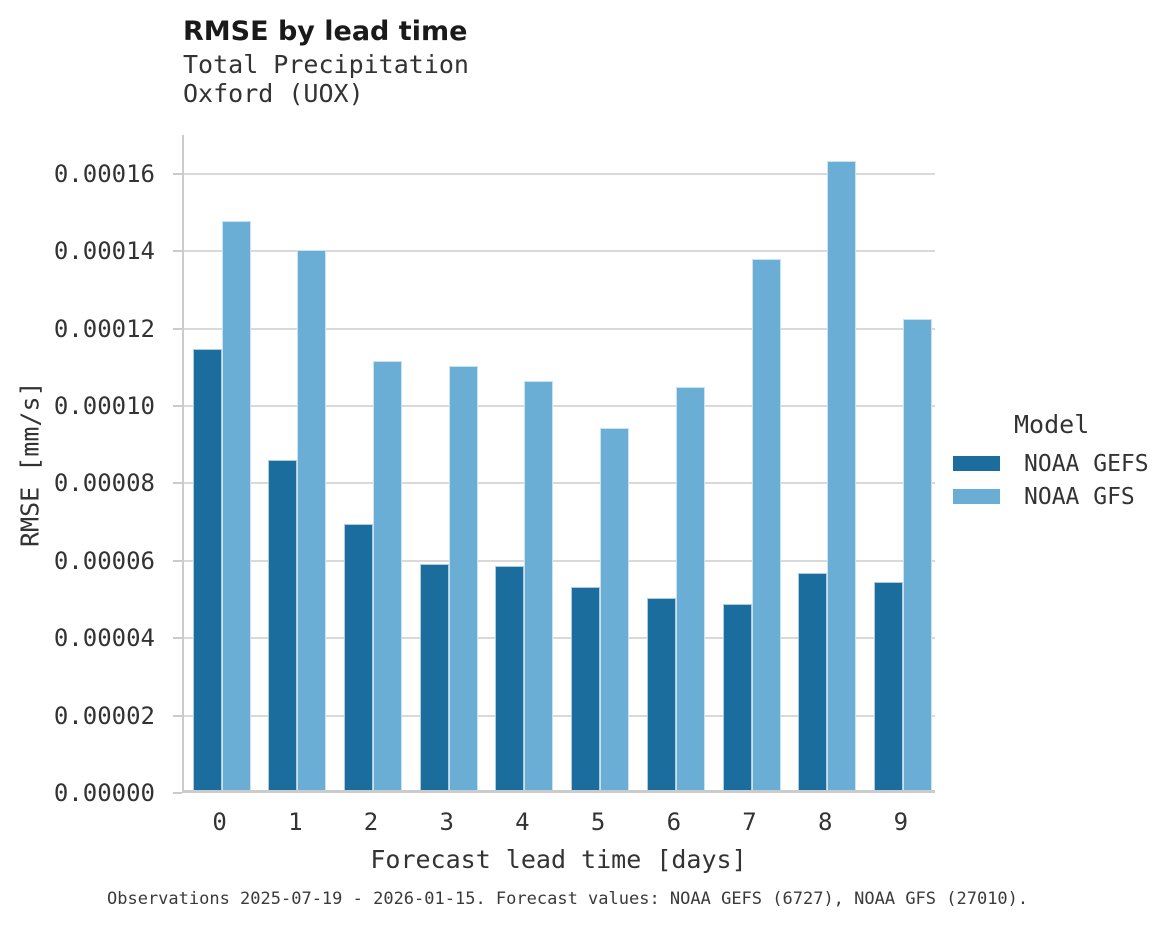 This screenshot has height=928, width=1175. I want to click on x-tick-label: 0, so click(219, 822).